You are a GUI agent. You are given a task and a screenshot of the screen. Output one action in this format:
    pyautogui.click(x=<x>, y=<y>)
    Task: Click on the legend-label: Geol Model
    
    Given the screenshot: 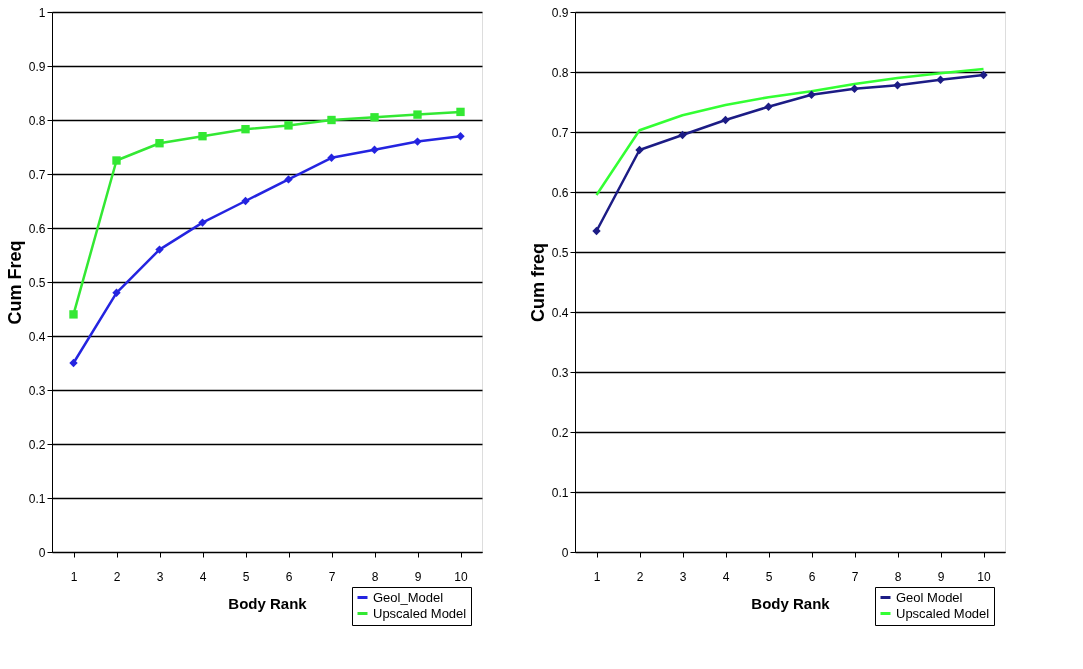 What is the action you would take?
    pyautogui.click(x=929, y=597)
    